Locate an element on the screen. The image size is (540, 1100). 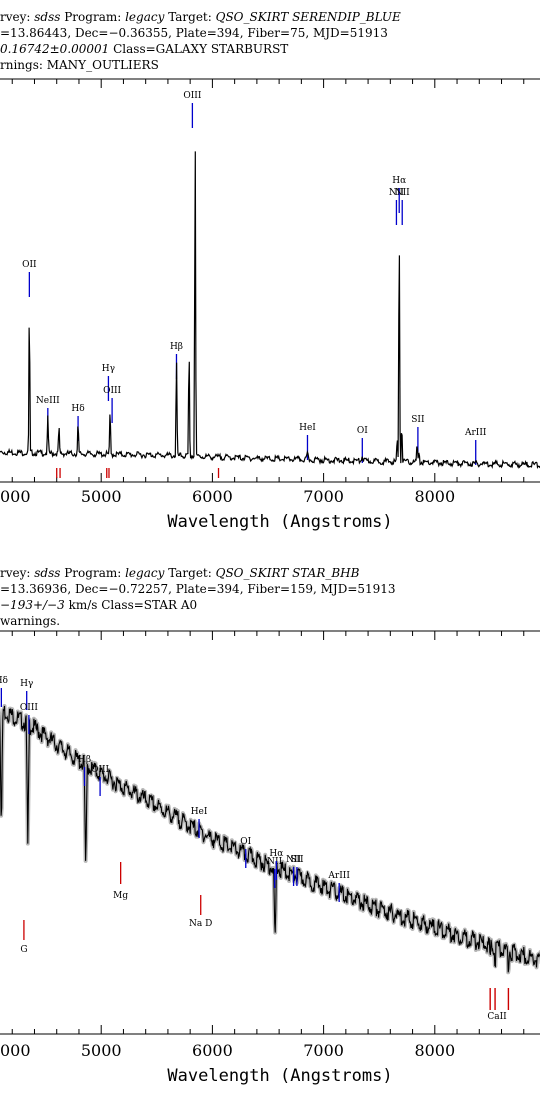
panel2-tick-label: 8000 is located at coordinates (434, 1050).